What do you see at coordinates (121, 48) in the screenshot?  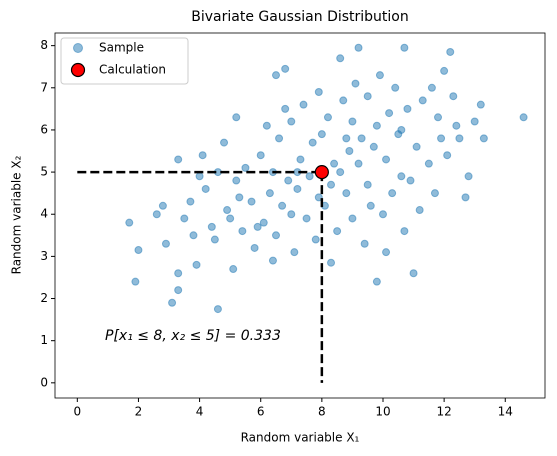 I see `legend-label: Sample` at bounding box center [121, 48].